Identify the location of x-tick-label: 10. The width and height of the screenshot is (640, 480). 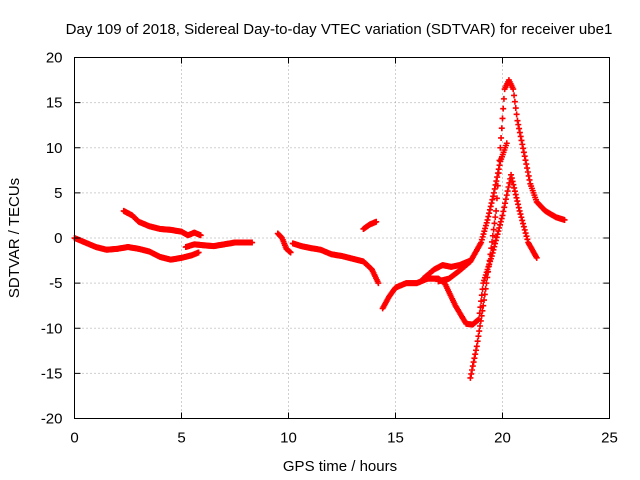
(288, 438).